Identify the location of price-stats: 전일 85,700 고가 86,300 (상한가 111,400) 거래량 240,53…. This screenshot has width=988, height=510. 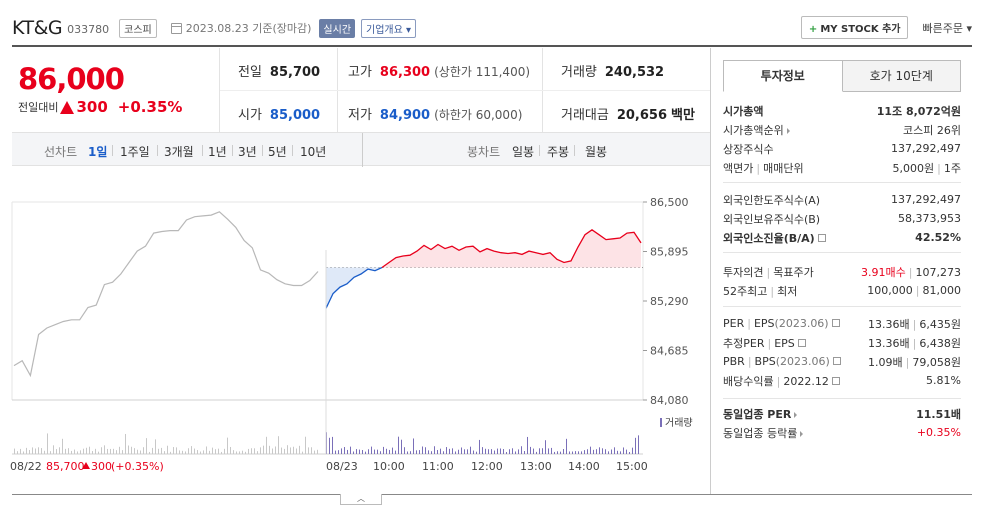
(465, 90).